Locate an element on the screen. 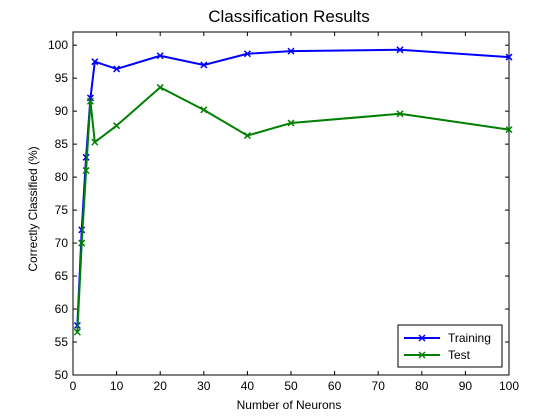 The image size is (560, 420). y-tick-label: 95 is located at coordinates (62, 78).